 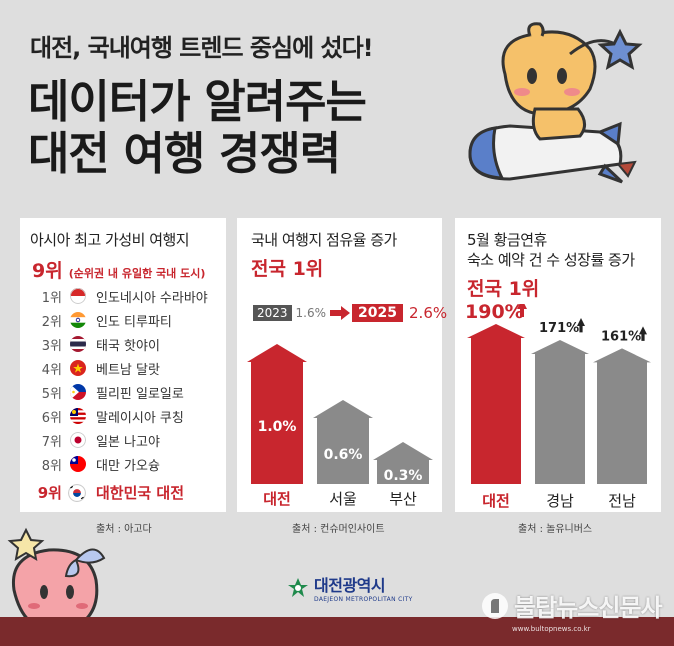 I want to click on rocket-icon, so click(x=552, y=152).